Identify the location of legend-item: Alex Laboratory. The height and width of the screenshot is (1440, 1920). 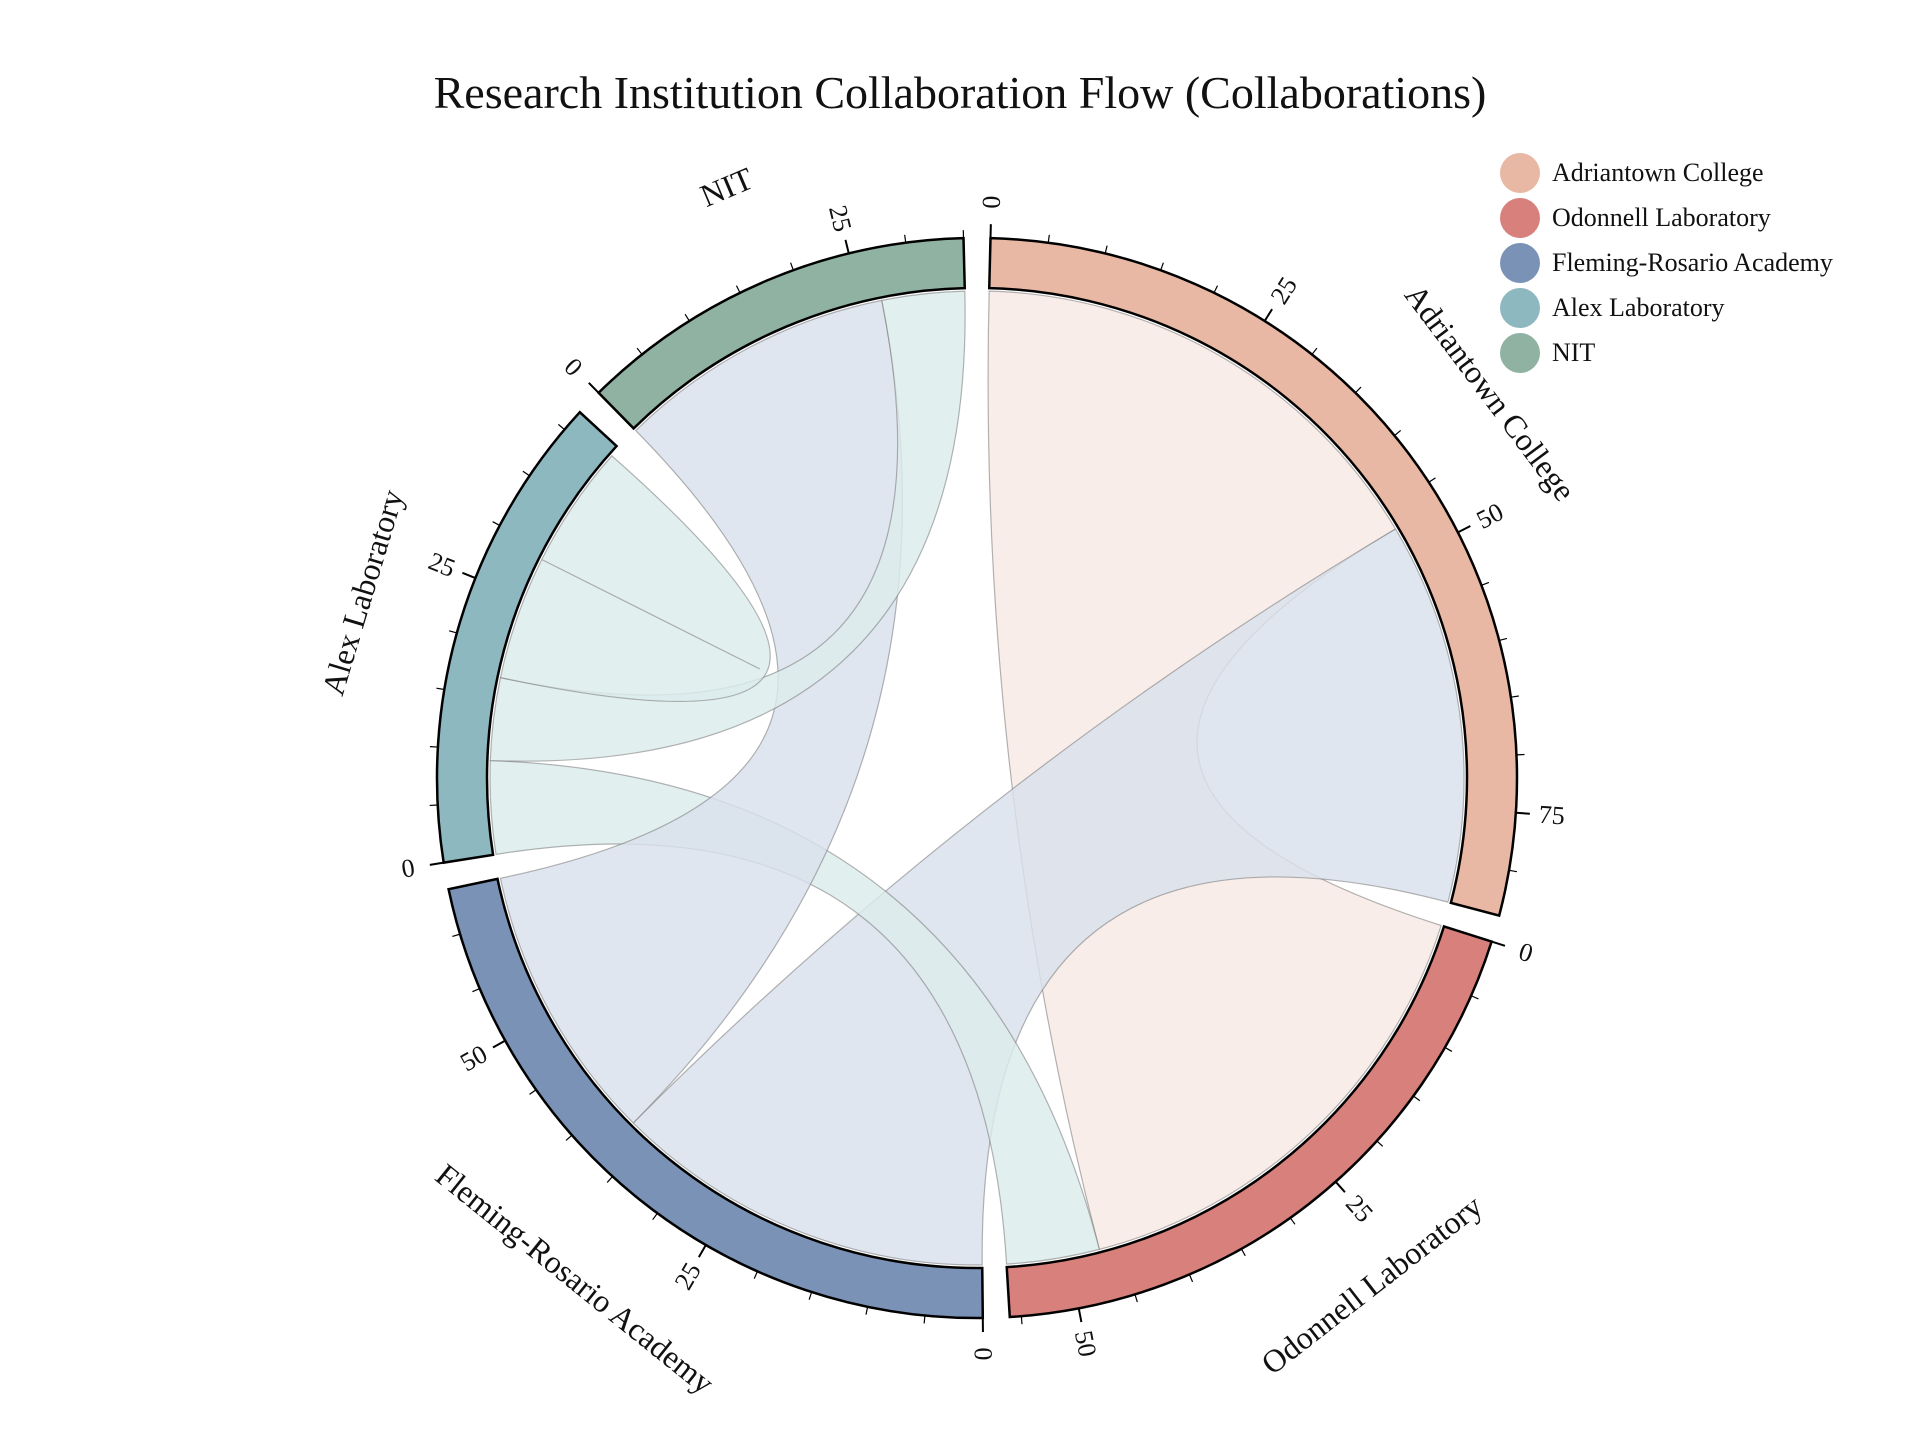
(1666, 307).